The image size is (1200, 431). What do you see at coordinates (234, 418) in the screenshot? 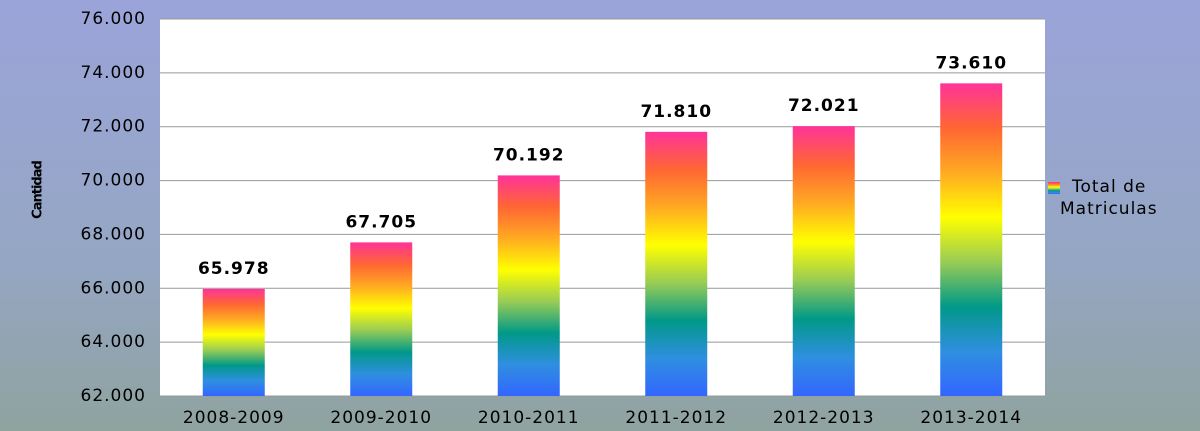
I see `x-tick-label: 2008-2009` at bounding box center [234, 418].